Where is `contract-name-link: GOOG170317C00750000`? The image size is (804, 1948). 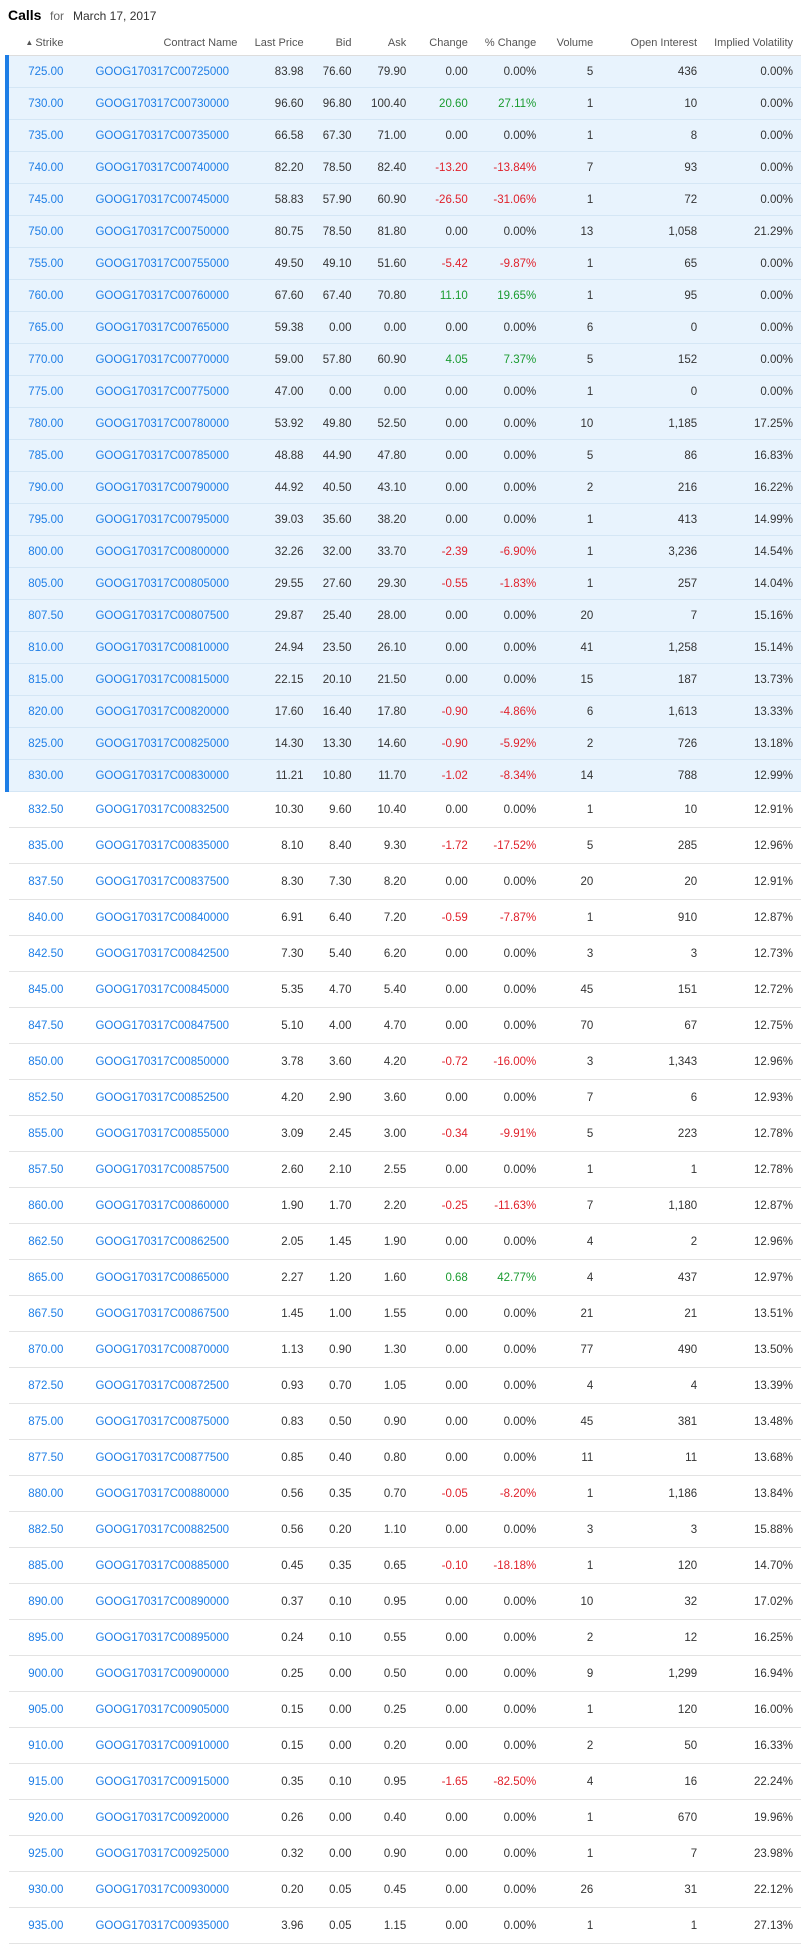 contract-name-link: GOOG170317C00750000 is located at coordinates (156, 231).